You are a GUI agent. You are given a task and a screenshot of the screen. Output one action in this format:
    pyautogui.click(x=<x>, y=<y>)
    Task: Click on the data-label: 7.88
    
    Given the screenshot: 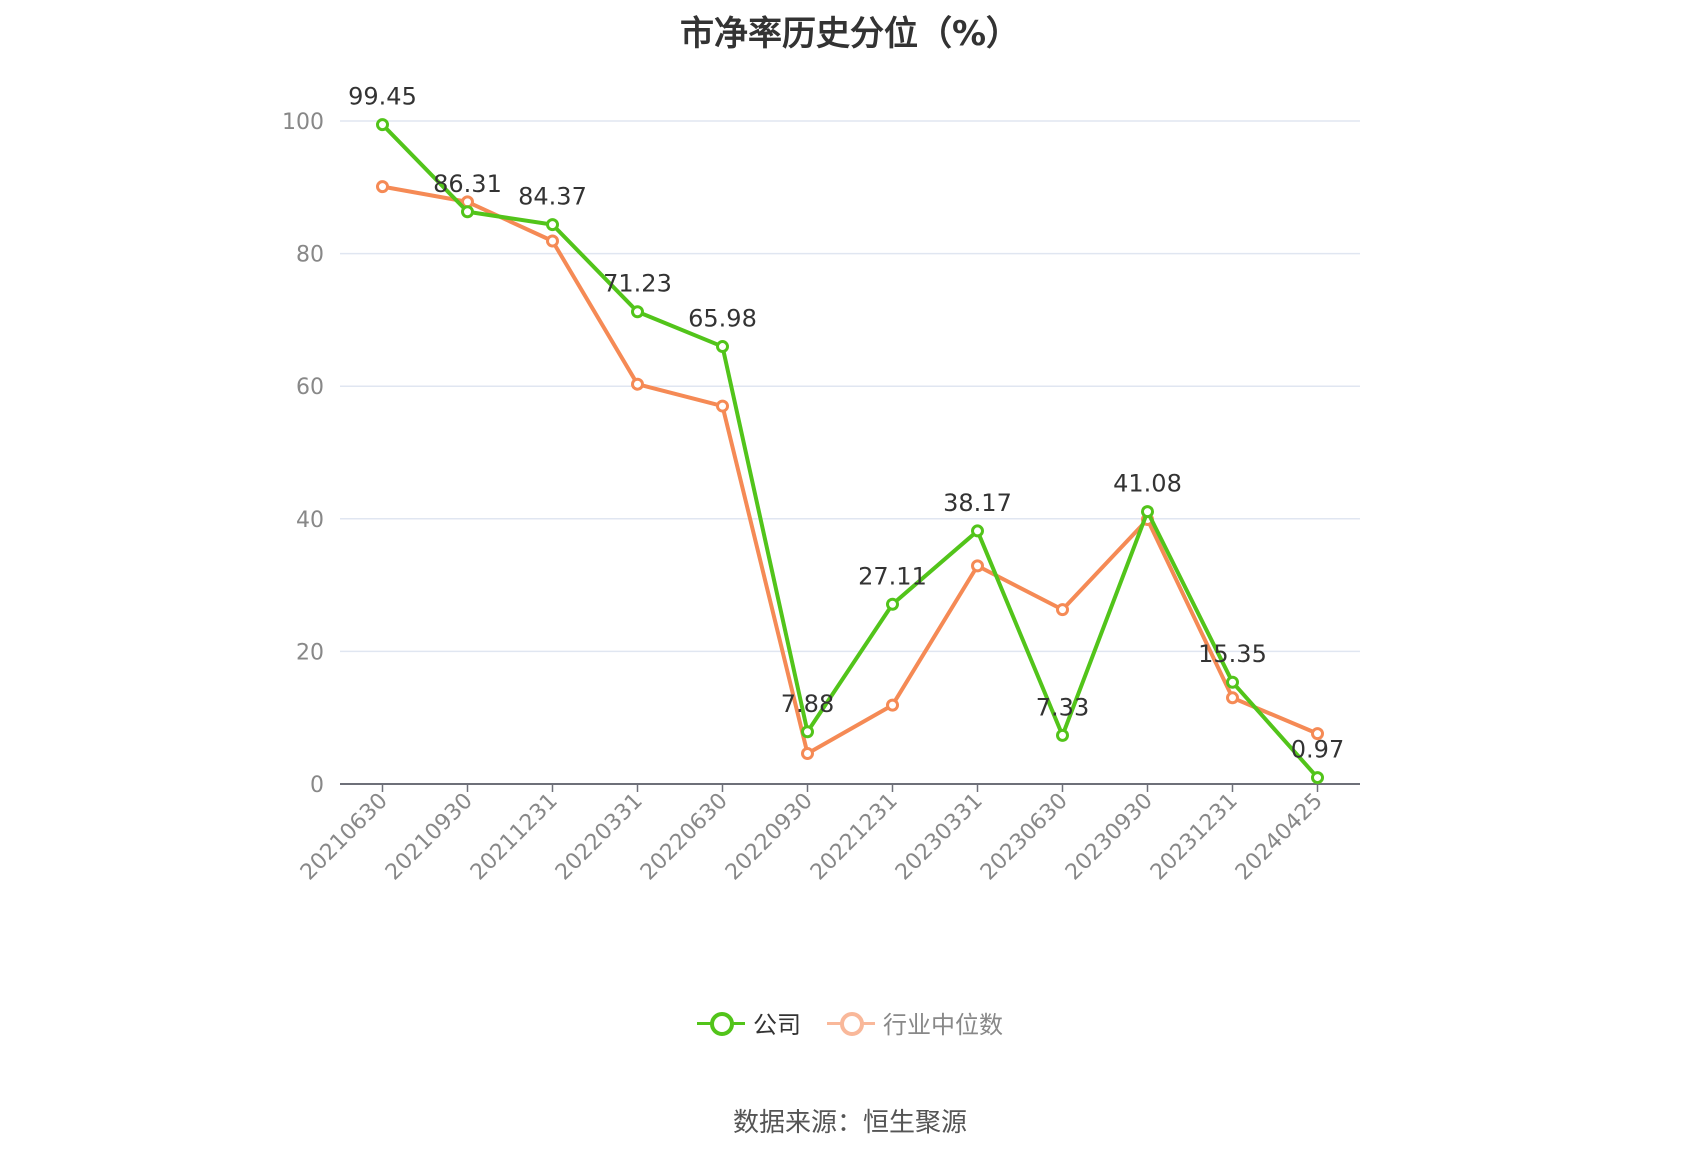 What is the action you would take?
    pyautogui.click(x=807, y=704)
    